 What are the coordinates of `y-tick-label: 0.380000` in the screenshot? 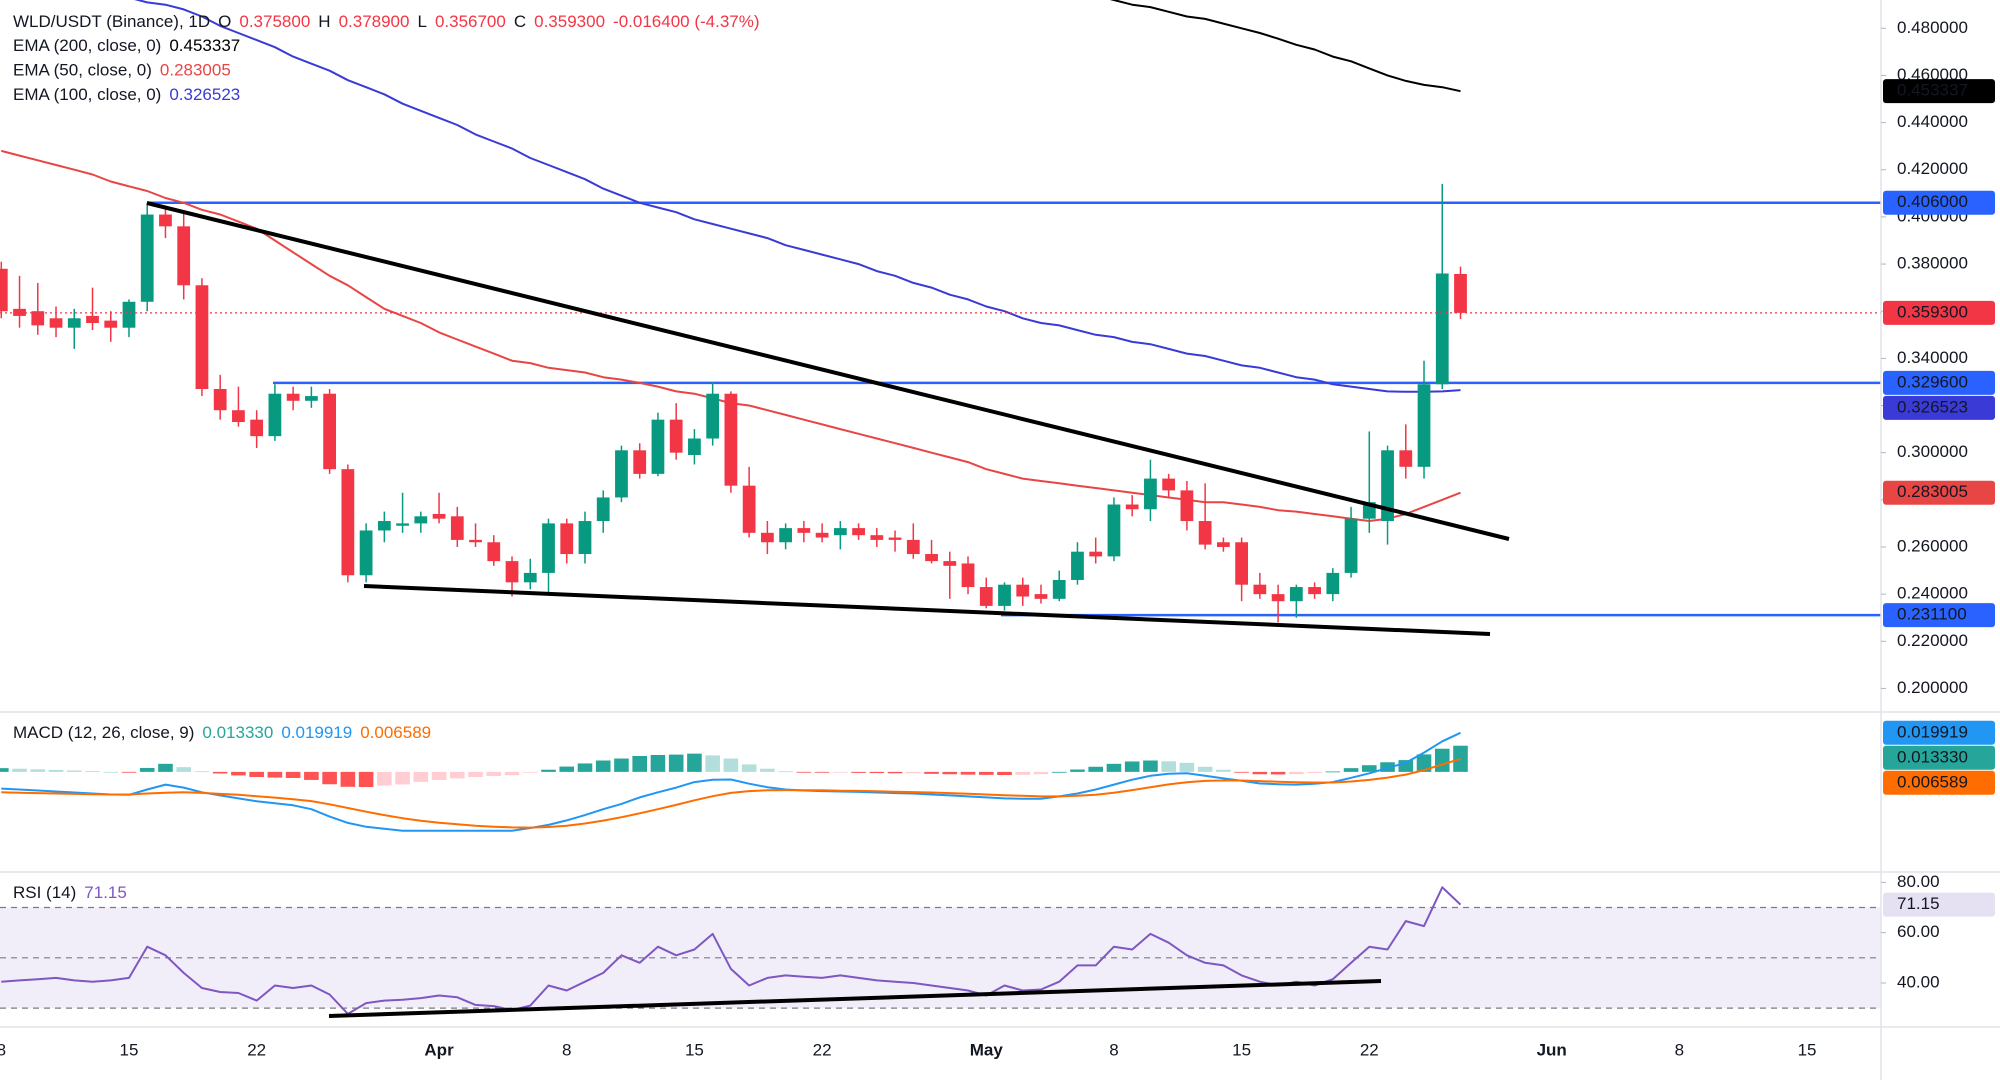 It's located at (1932, 263).